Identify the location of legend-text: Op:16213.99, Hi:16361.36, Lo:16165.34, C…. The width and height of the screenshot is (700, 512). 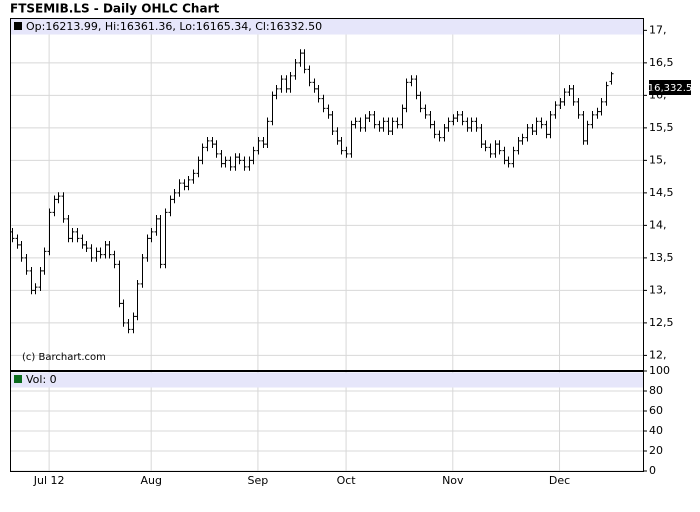
(174, 26).